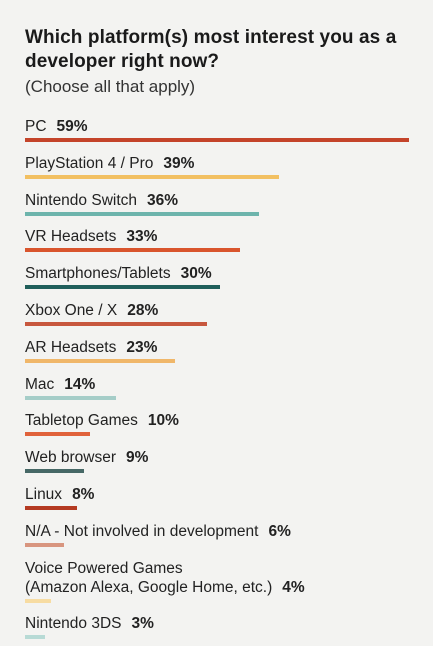  Describe the element at coordinates (104, 568) in the screenshot. I see `category-label-text: Voice Powered Games` at that location.